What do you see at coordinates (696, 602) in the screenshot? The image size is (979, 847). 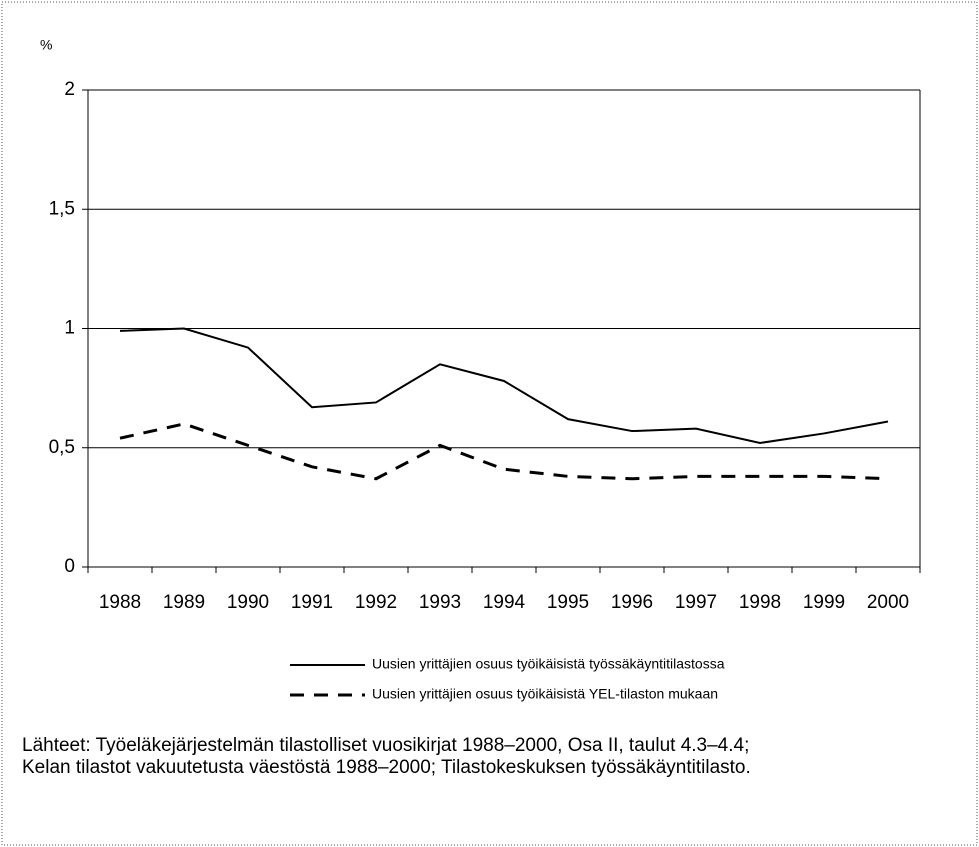 I see `x-tick-label: 1997` at bounding box center [696, 602].